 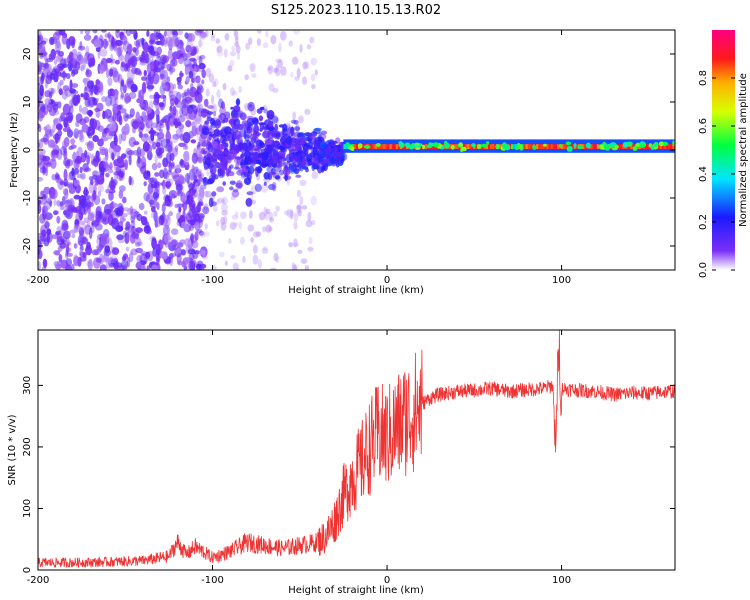 What do you see at coordinates (12, 449) in the screenshot?
I see `snr-y-label: SNR (10 * v/v)` at bounding box center [12, 449].